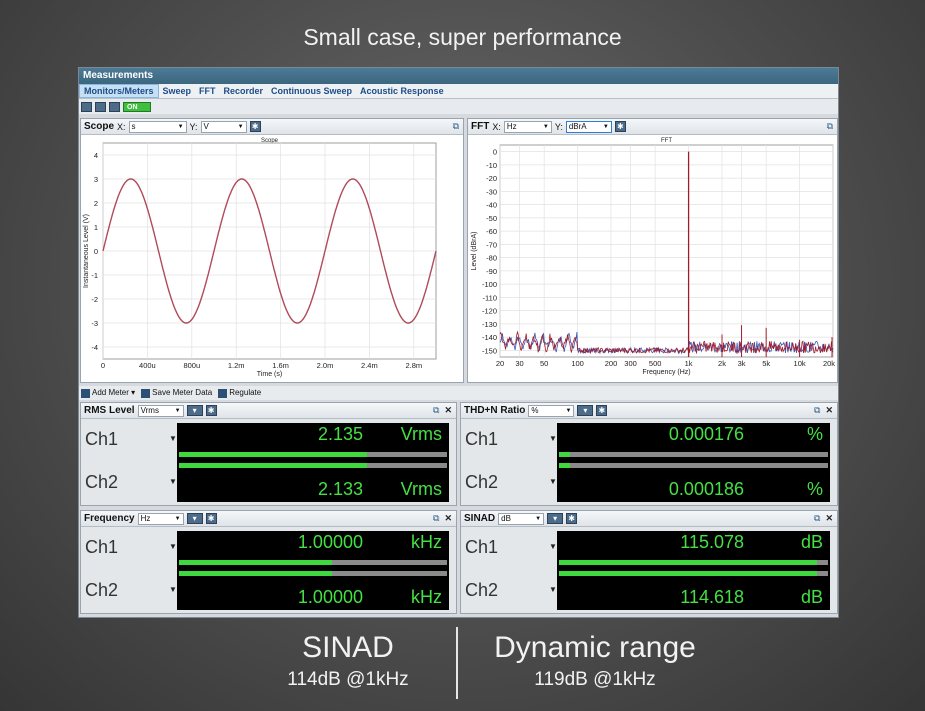  What do you see at coordinates (500, 363) in the screenshot?
I see `x-tick-label: 20` at bounding box center [500, 363].